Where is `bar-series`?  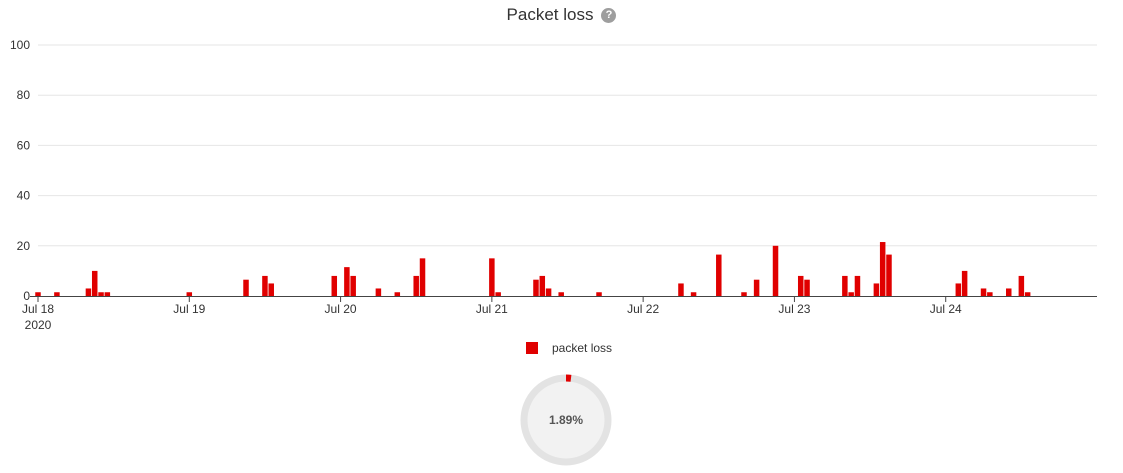 bar-series is located at coordinates (533, 269).